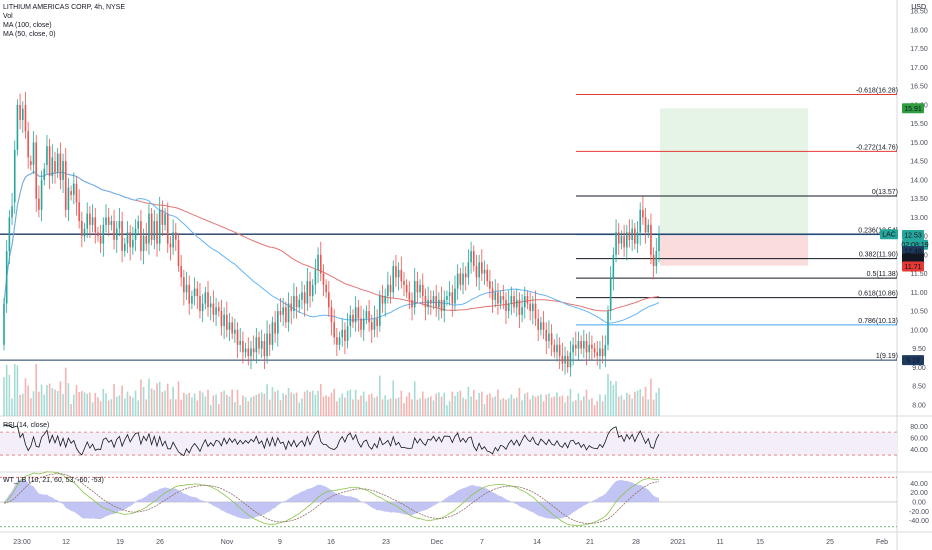 The height and width of the screenshot is (550, 932). I want to click on wt-tick-label: -20.00, so click(919, 512).